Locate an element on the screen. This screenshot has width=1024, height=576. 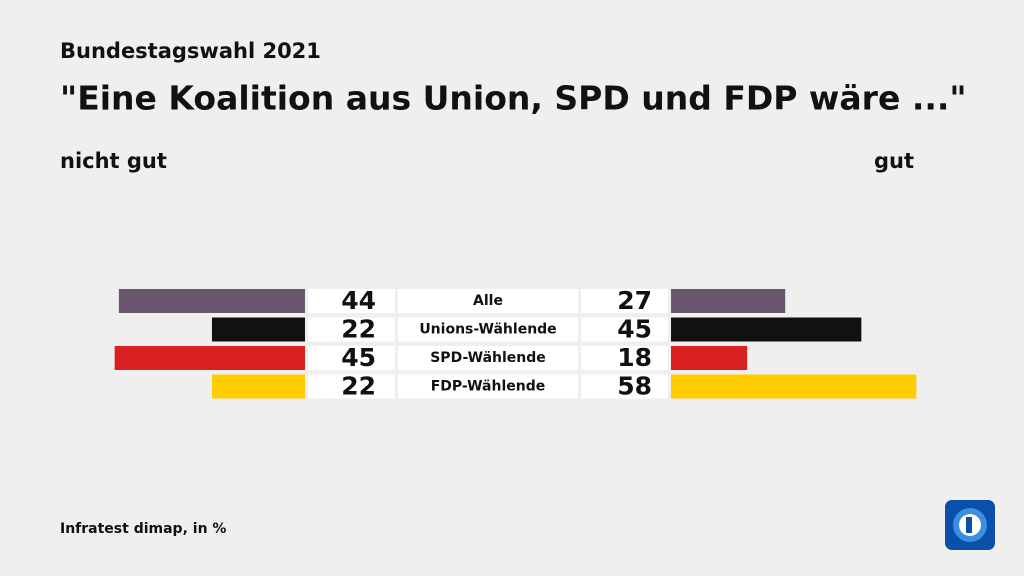
logo is located at coordinates (970, 525).